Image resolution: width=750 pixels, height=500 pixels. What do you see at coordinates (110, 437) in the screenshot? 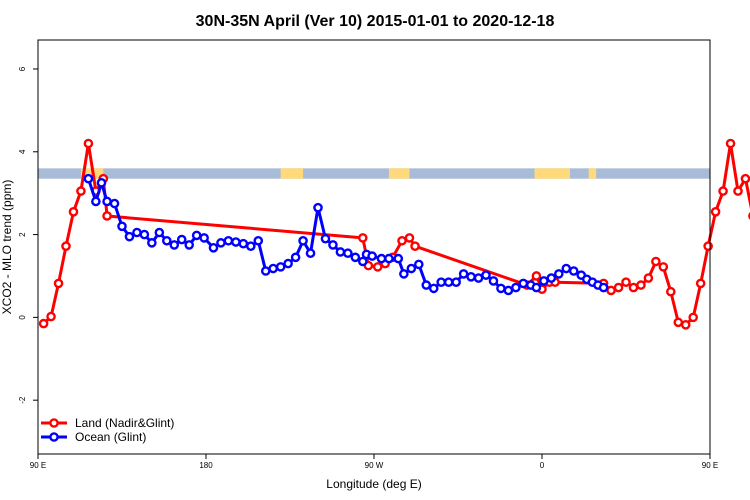
I see `legend-label: Ocean (Glint)` at bounding box center [110, 437].